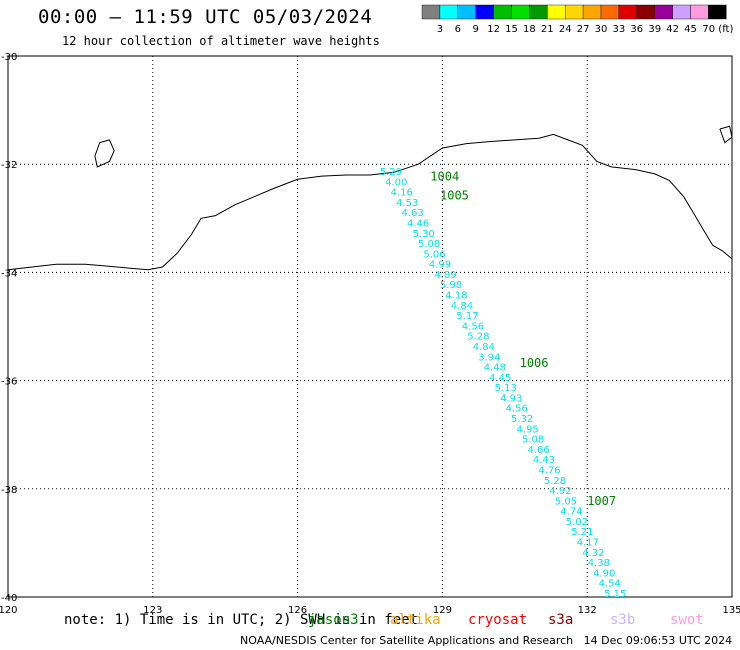  Describe the element at coordinates (407, 203) in the screenshot. I see `wave-height-label: 4.53` at that location.